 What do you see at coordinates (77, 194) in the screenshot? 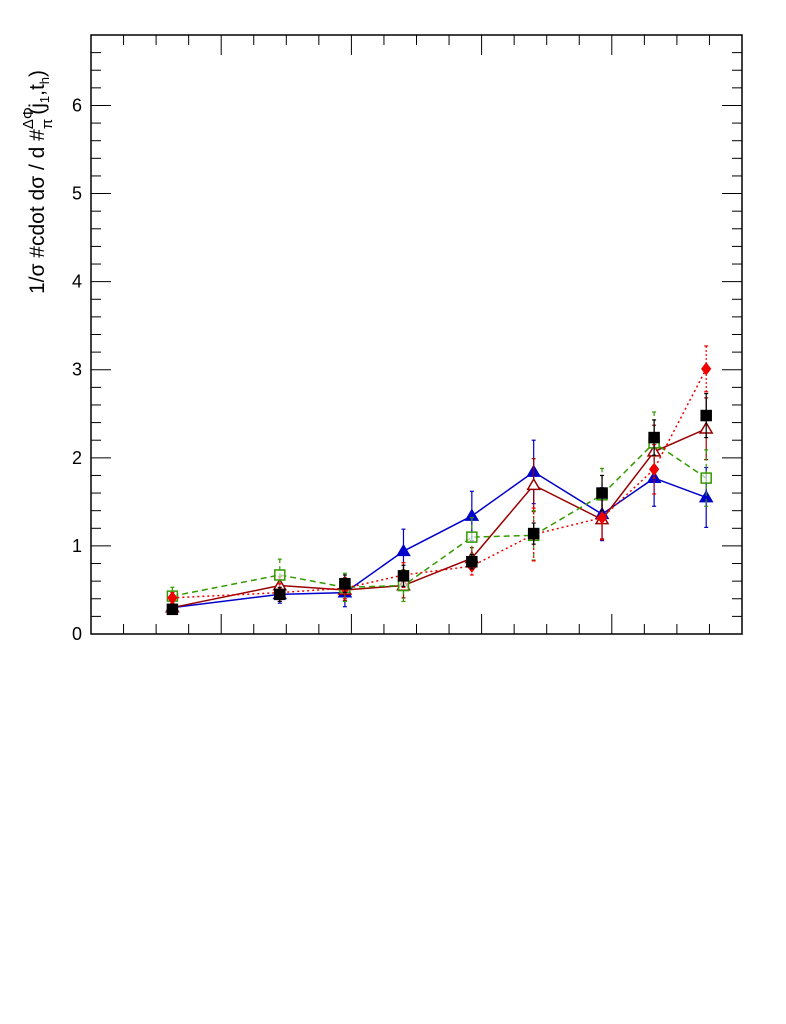
I see `y-tick-label: 5` at bounding box center [77, 194].